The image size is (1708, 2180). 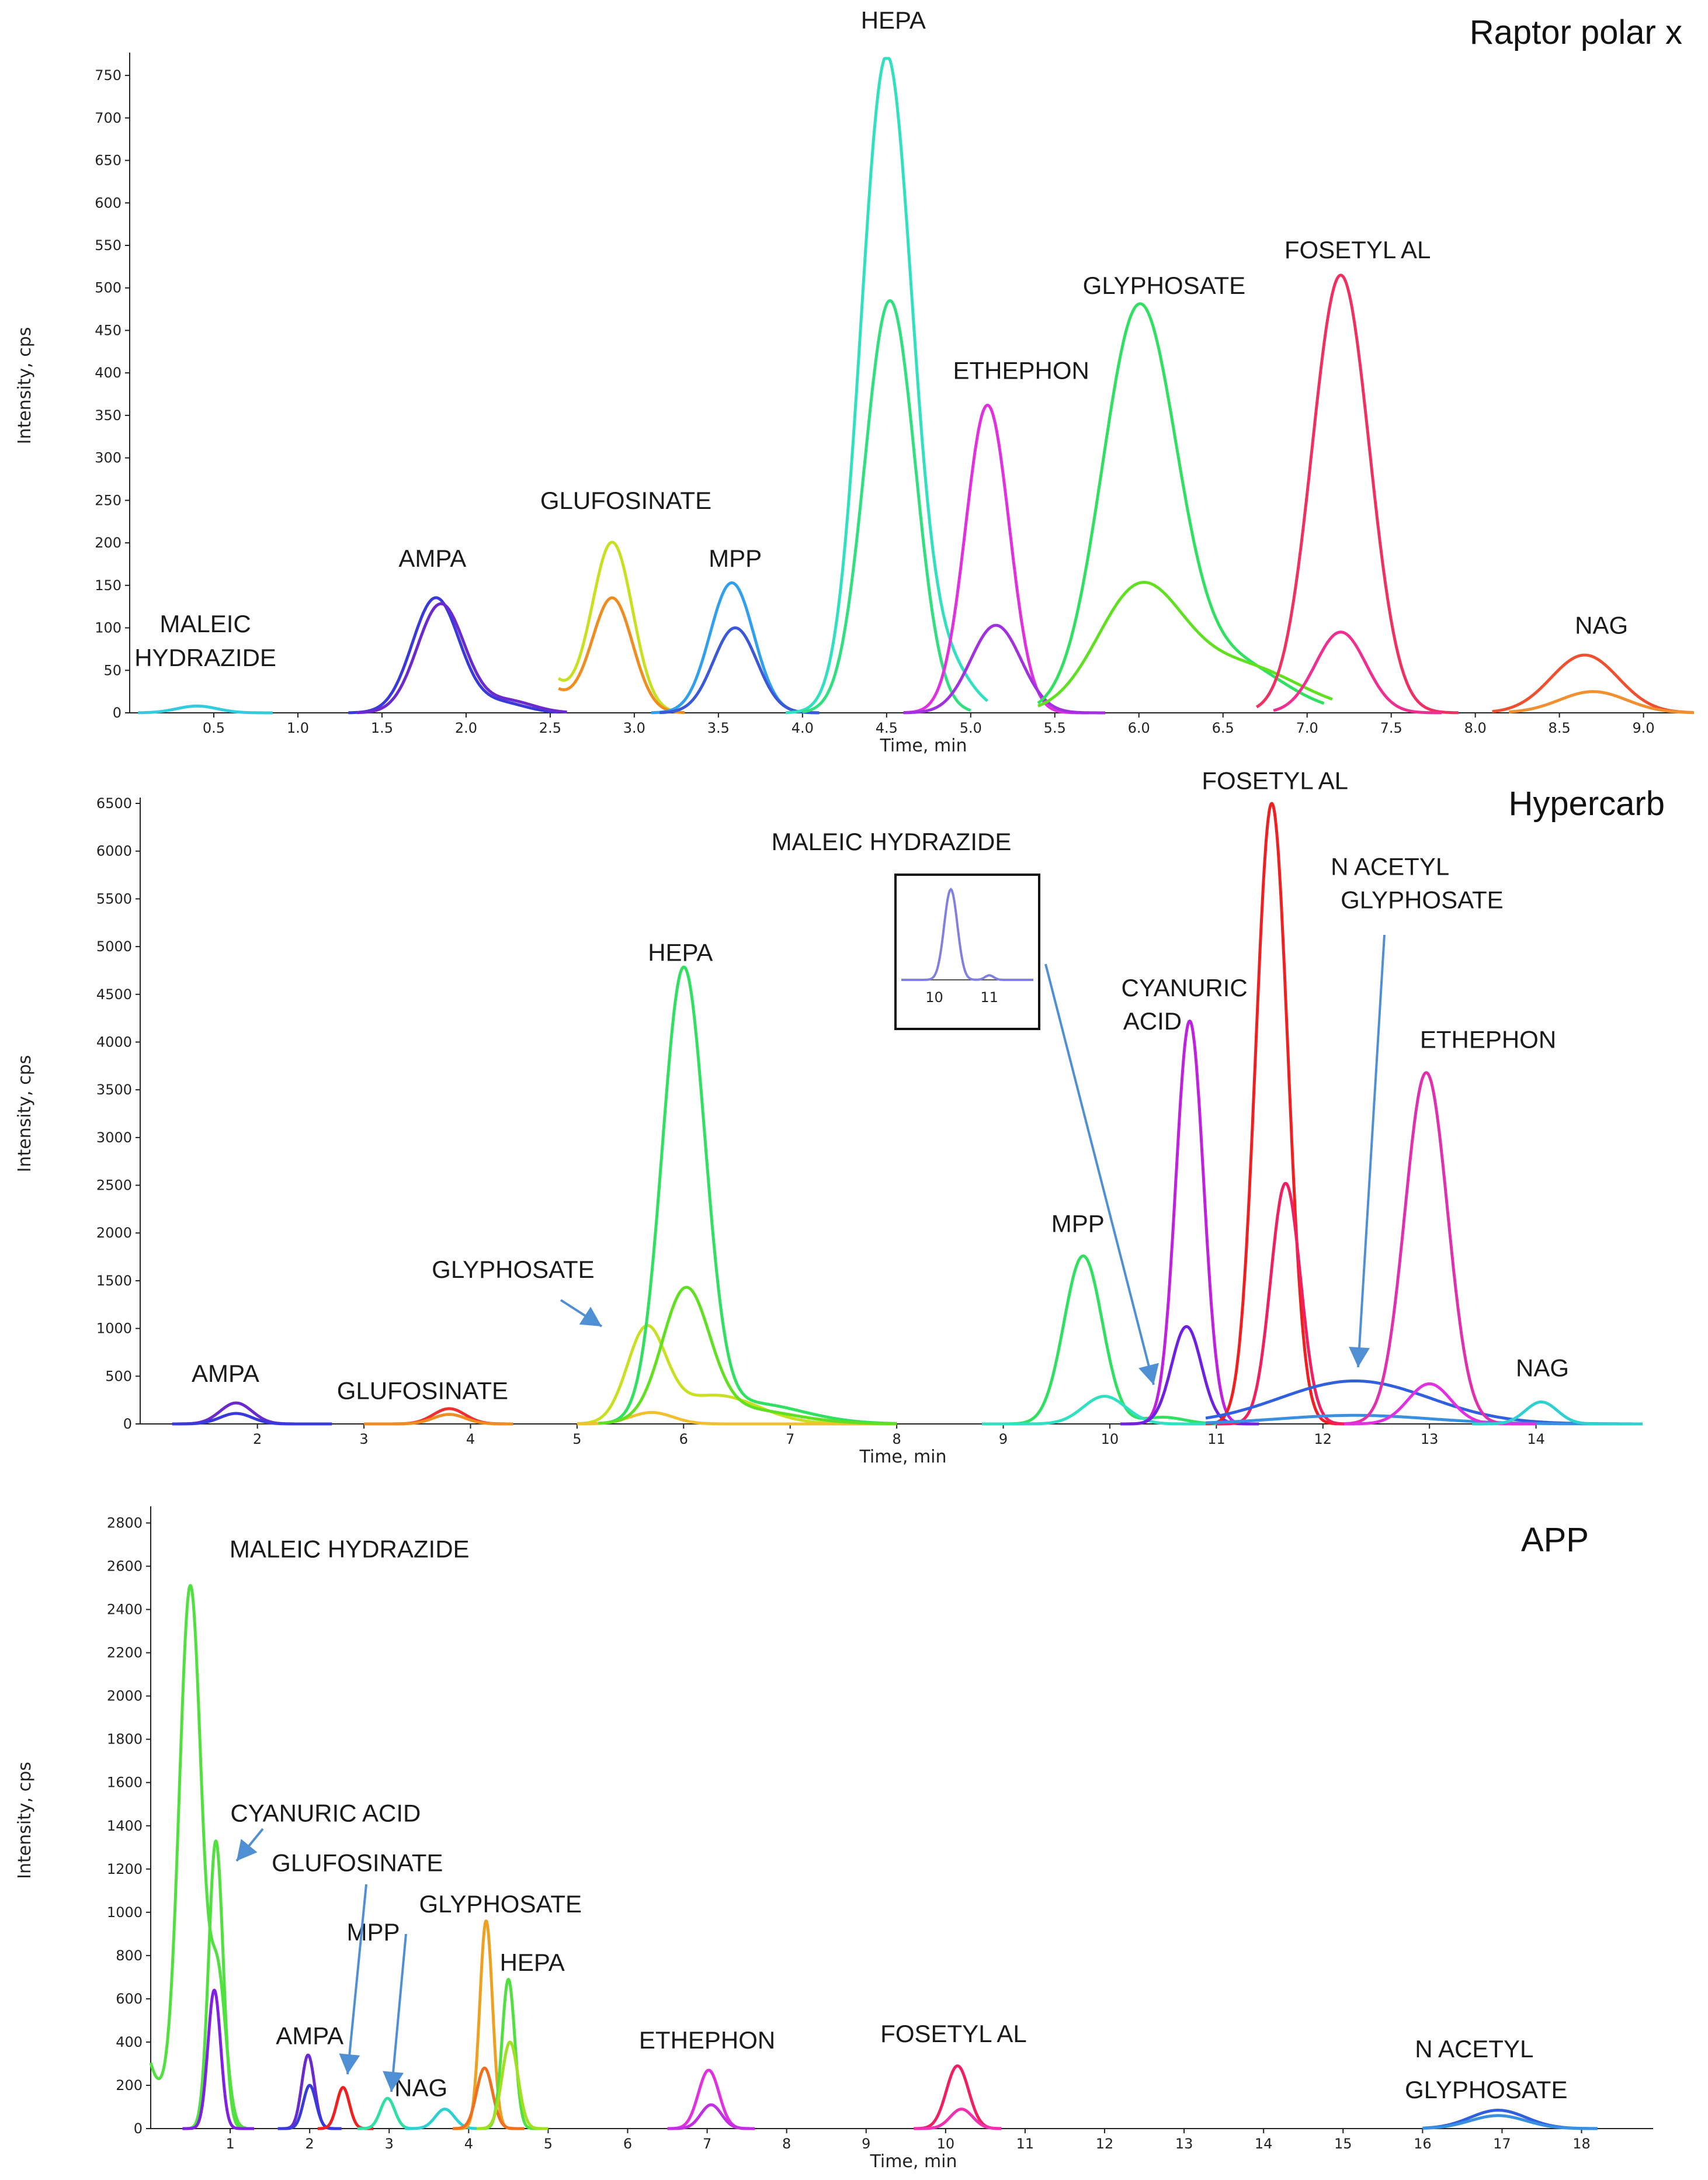 I want to click on x-tick-label: 9.0, so click(x=1644, y=728).